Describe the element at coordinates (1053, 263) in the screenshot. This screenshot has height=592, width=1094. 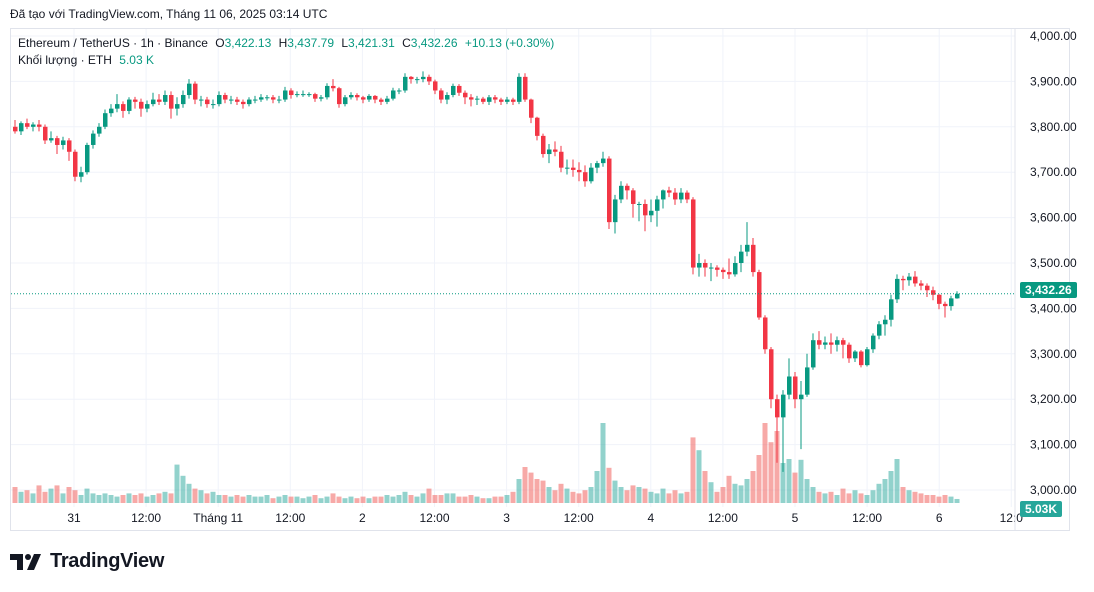
I see `price-tick-label: 3,500.00` at that location.